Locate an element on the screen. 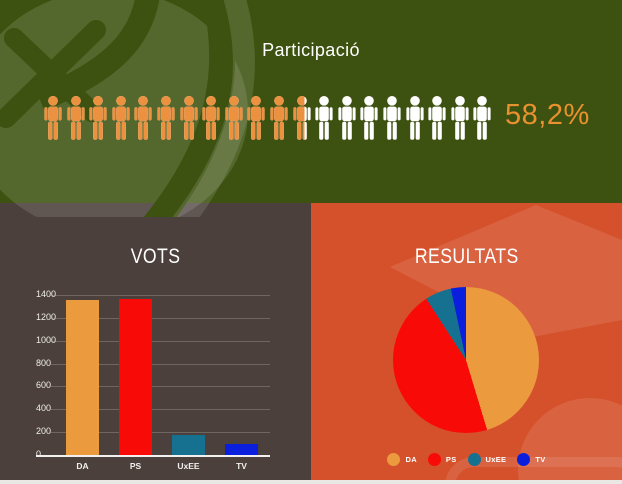 This screenshot has width=622, height=484. y-tick-label: 400 is located at coordinates (44, 408).